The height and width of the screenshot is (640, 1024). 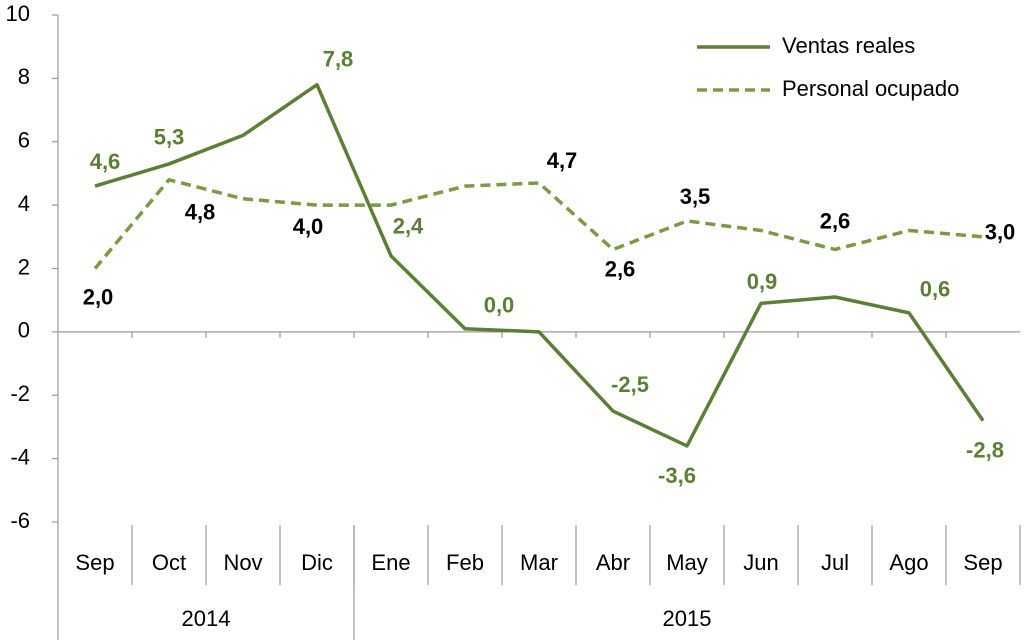 What do you see at coordinates (338, 59) in the screenshot?
I see `value-label: 7,8` at bounding box center [338, 59].